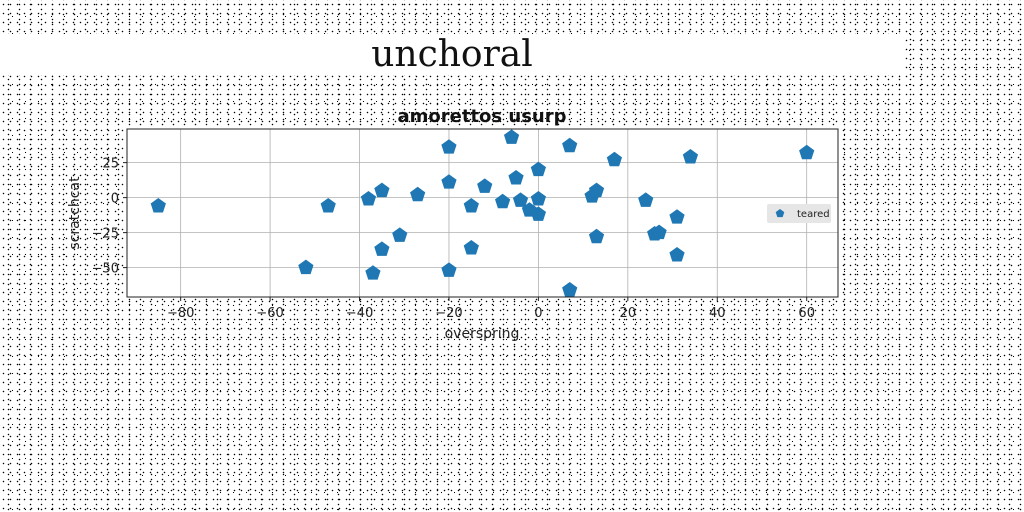 The width and height of the screenshot is (1024, 512). I want to click on y-axis: 25 0 −25 −50, so click(109, 217).